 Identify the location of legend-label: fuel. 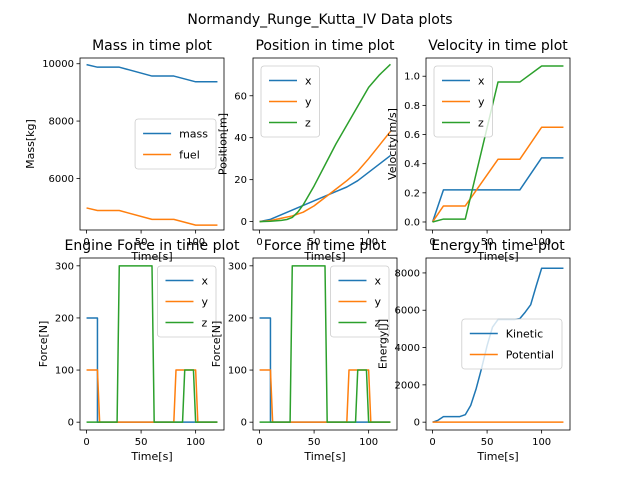
(189, 155).